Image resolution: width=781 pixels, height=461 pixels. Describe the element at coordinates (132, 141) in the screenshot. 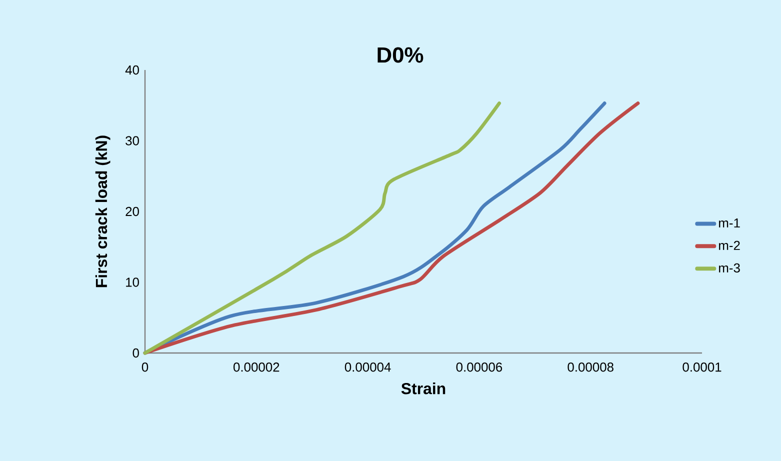

I see `y-tick-label: 30` at that location.